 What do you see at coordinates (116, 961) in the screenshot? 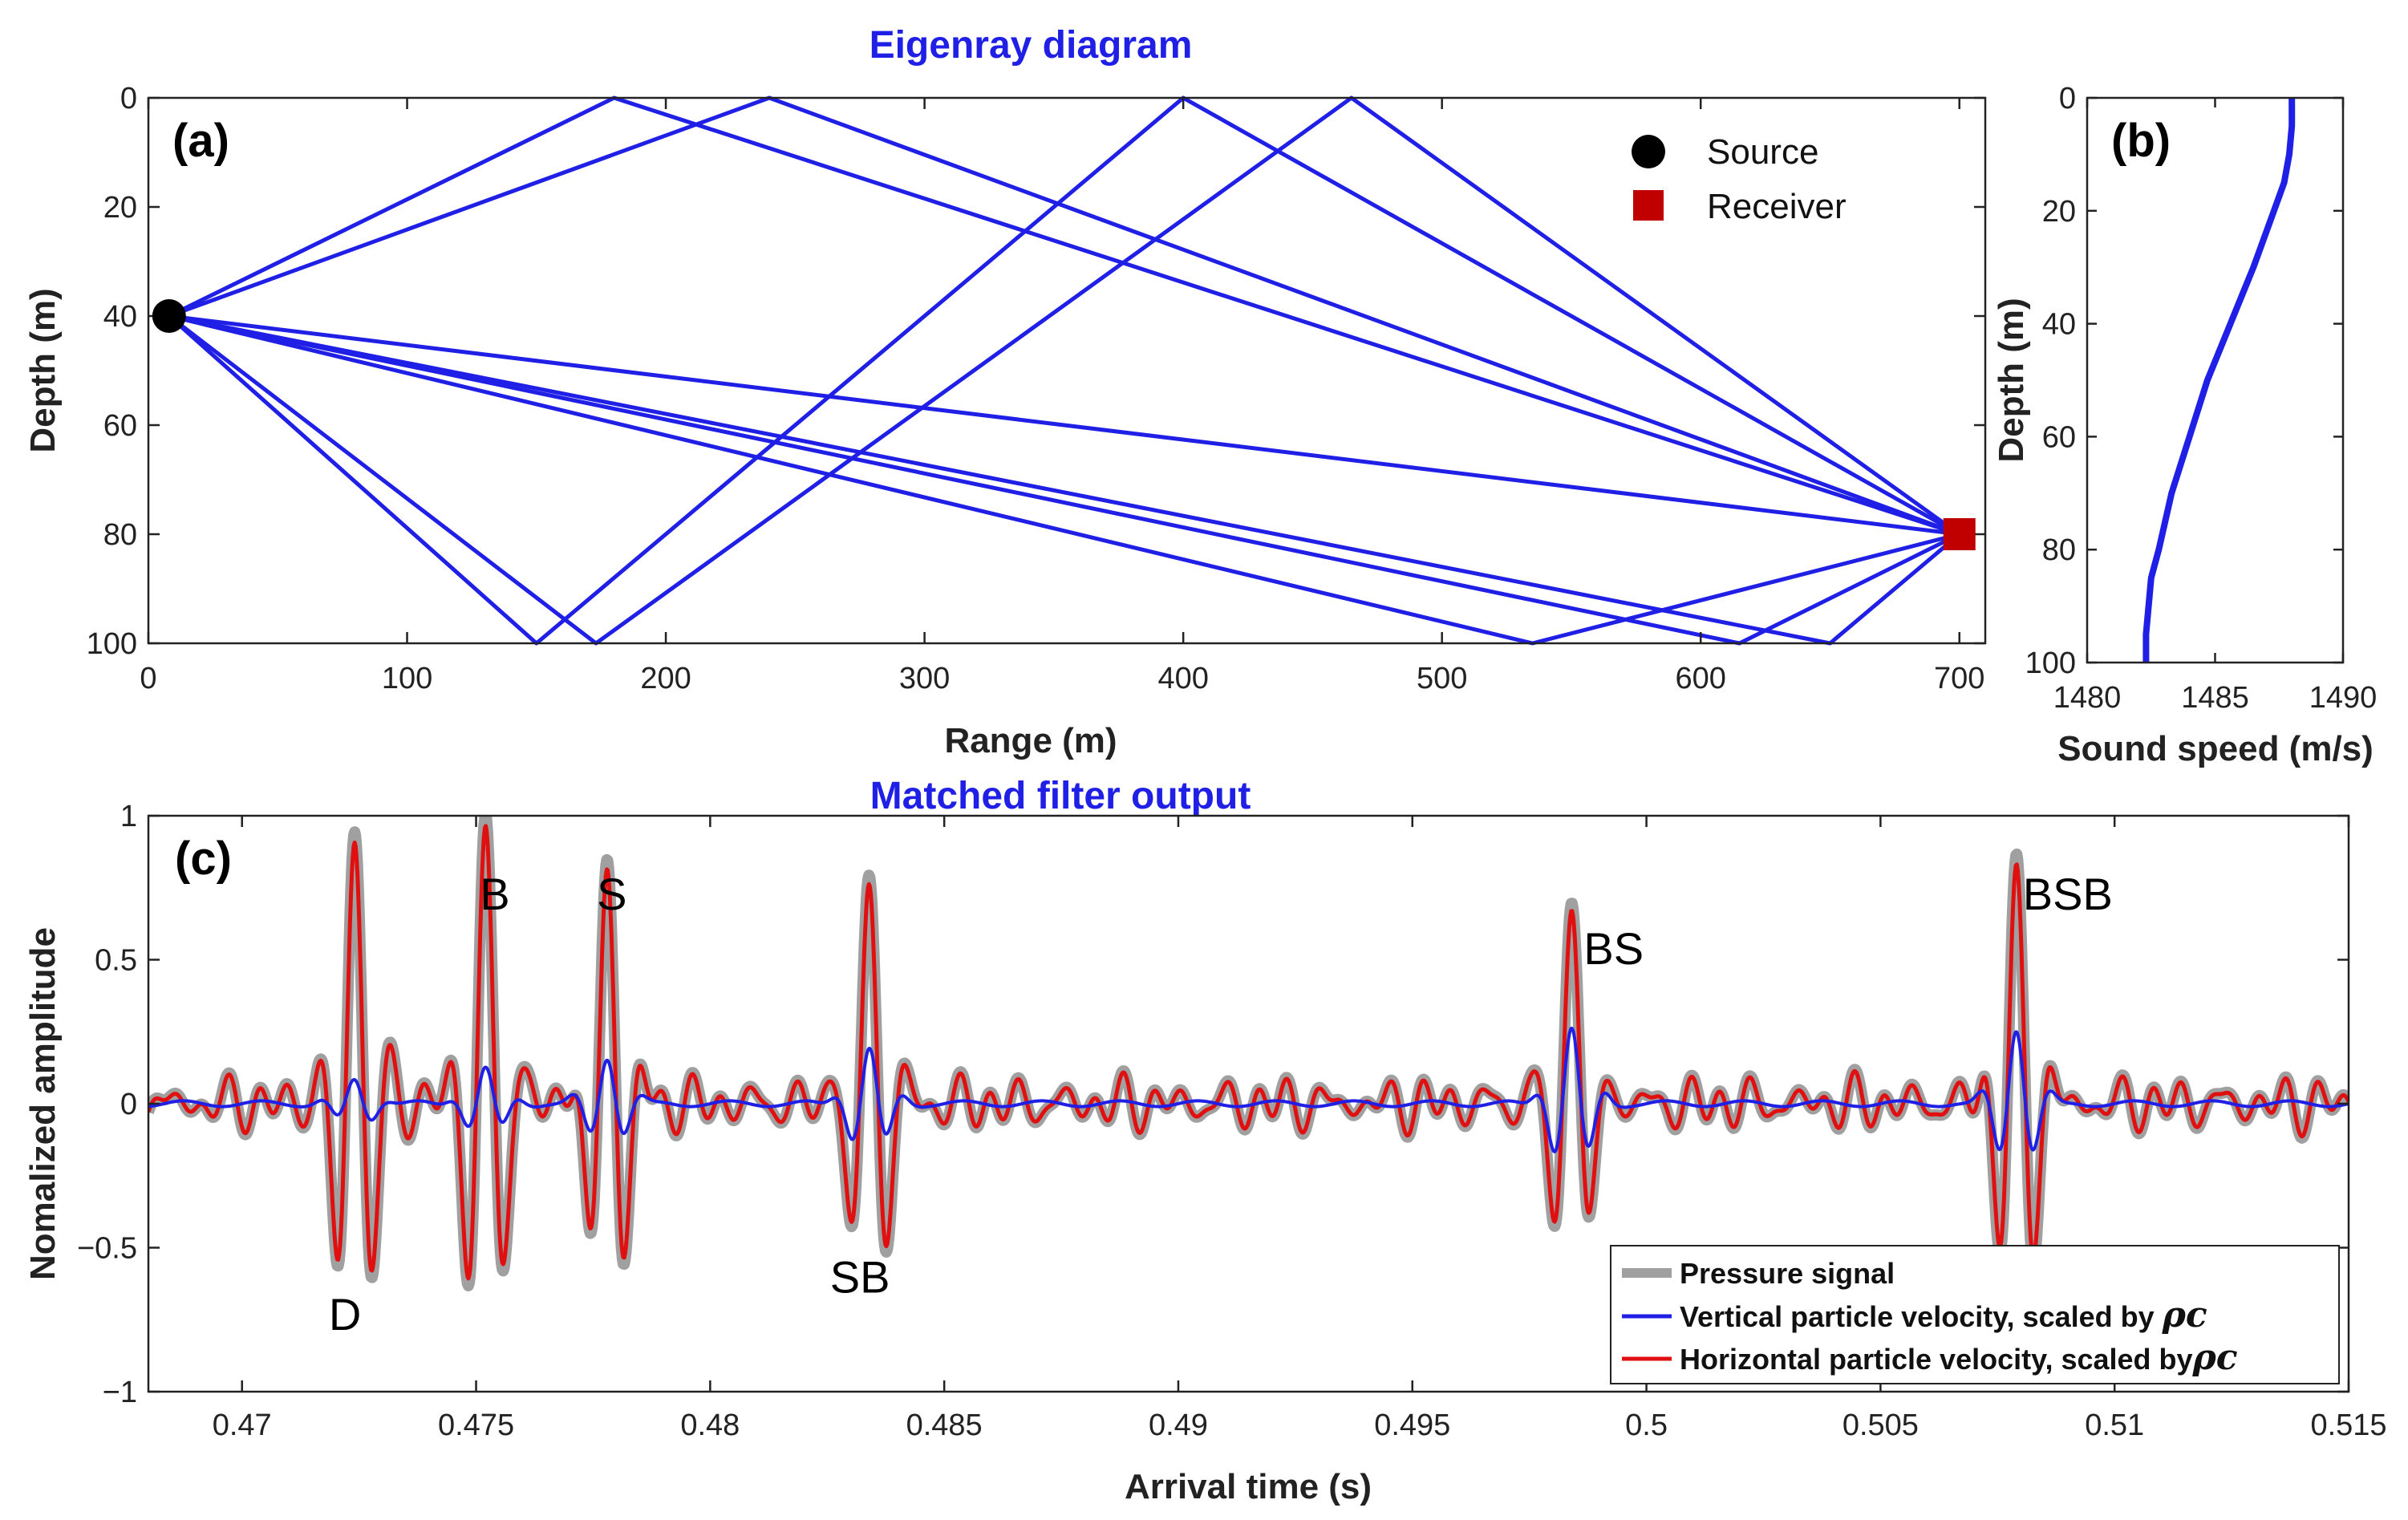
I see `y-tick-label: 0.5` at bounding box center [116, 961].